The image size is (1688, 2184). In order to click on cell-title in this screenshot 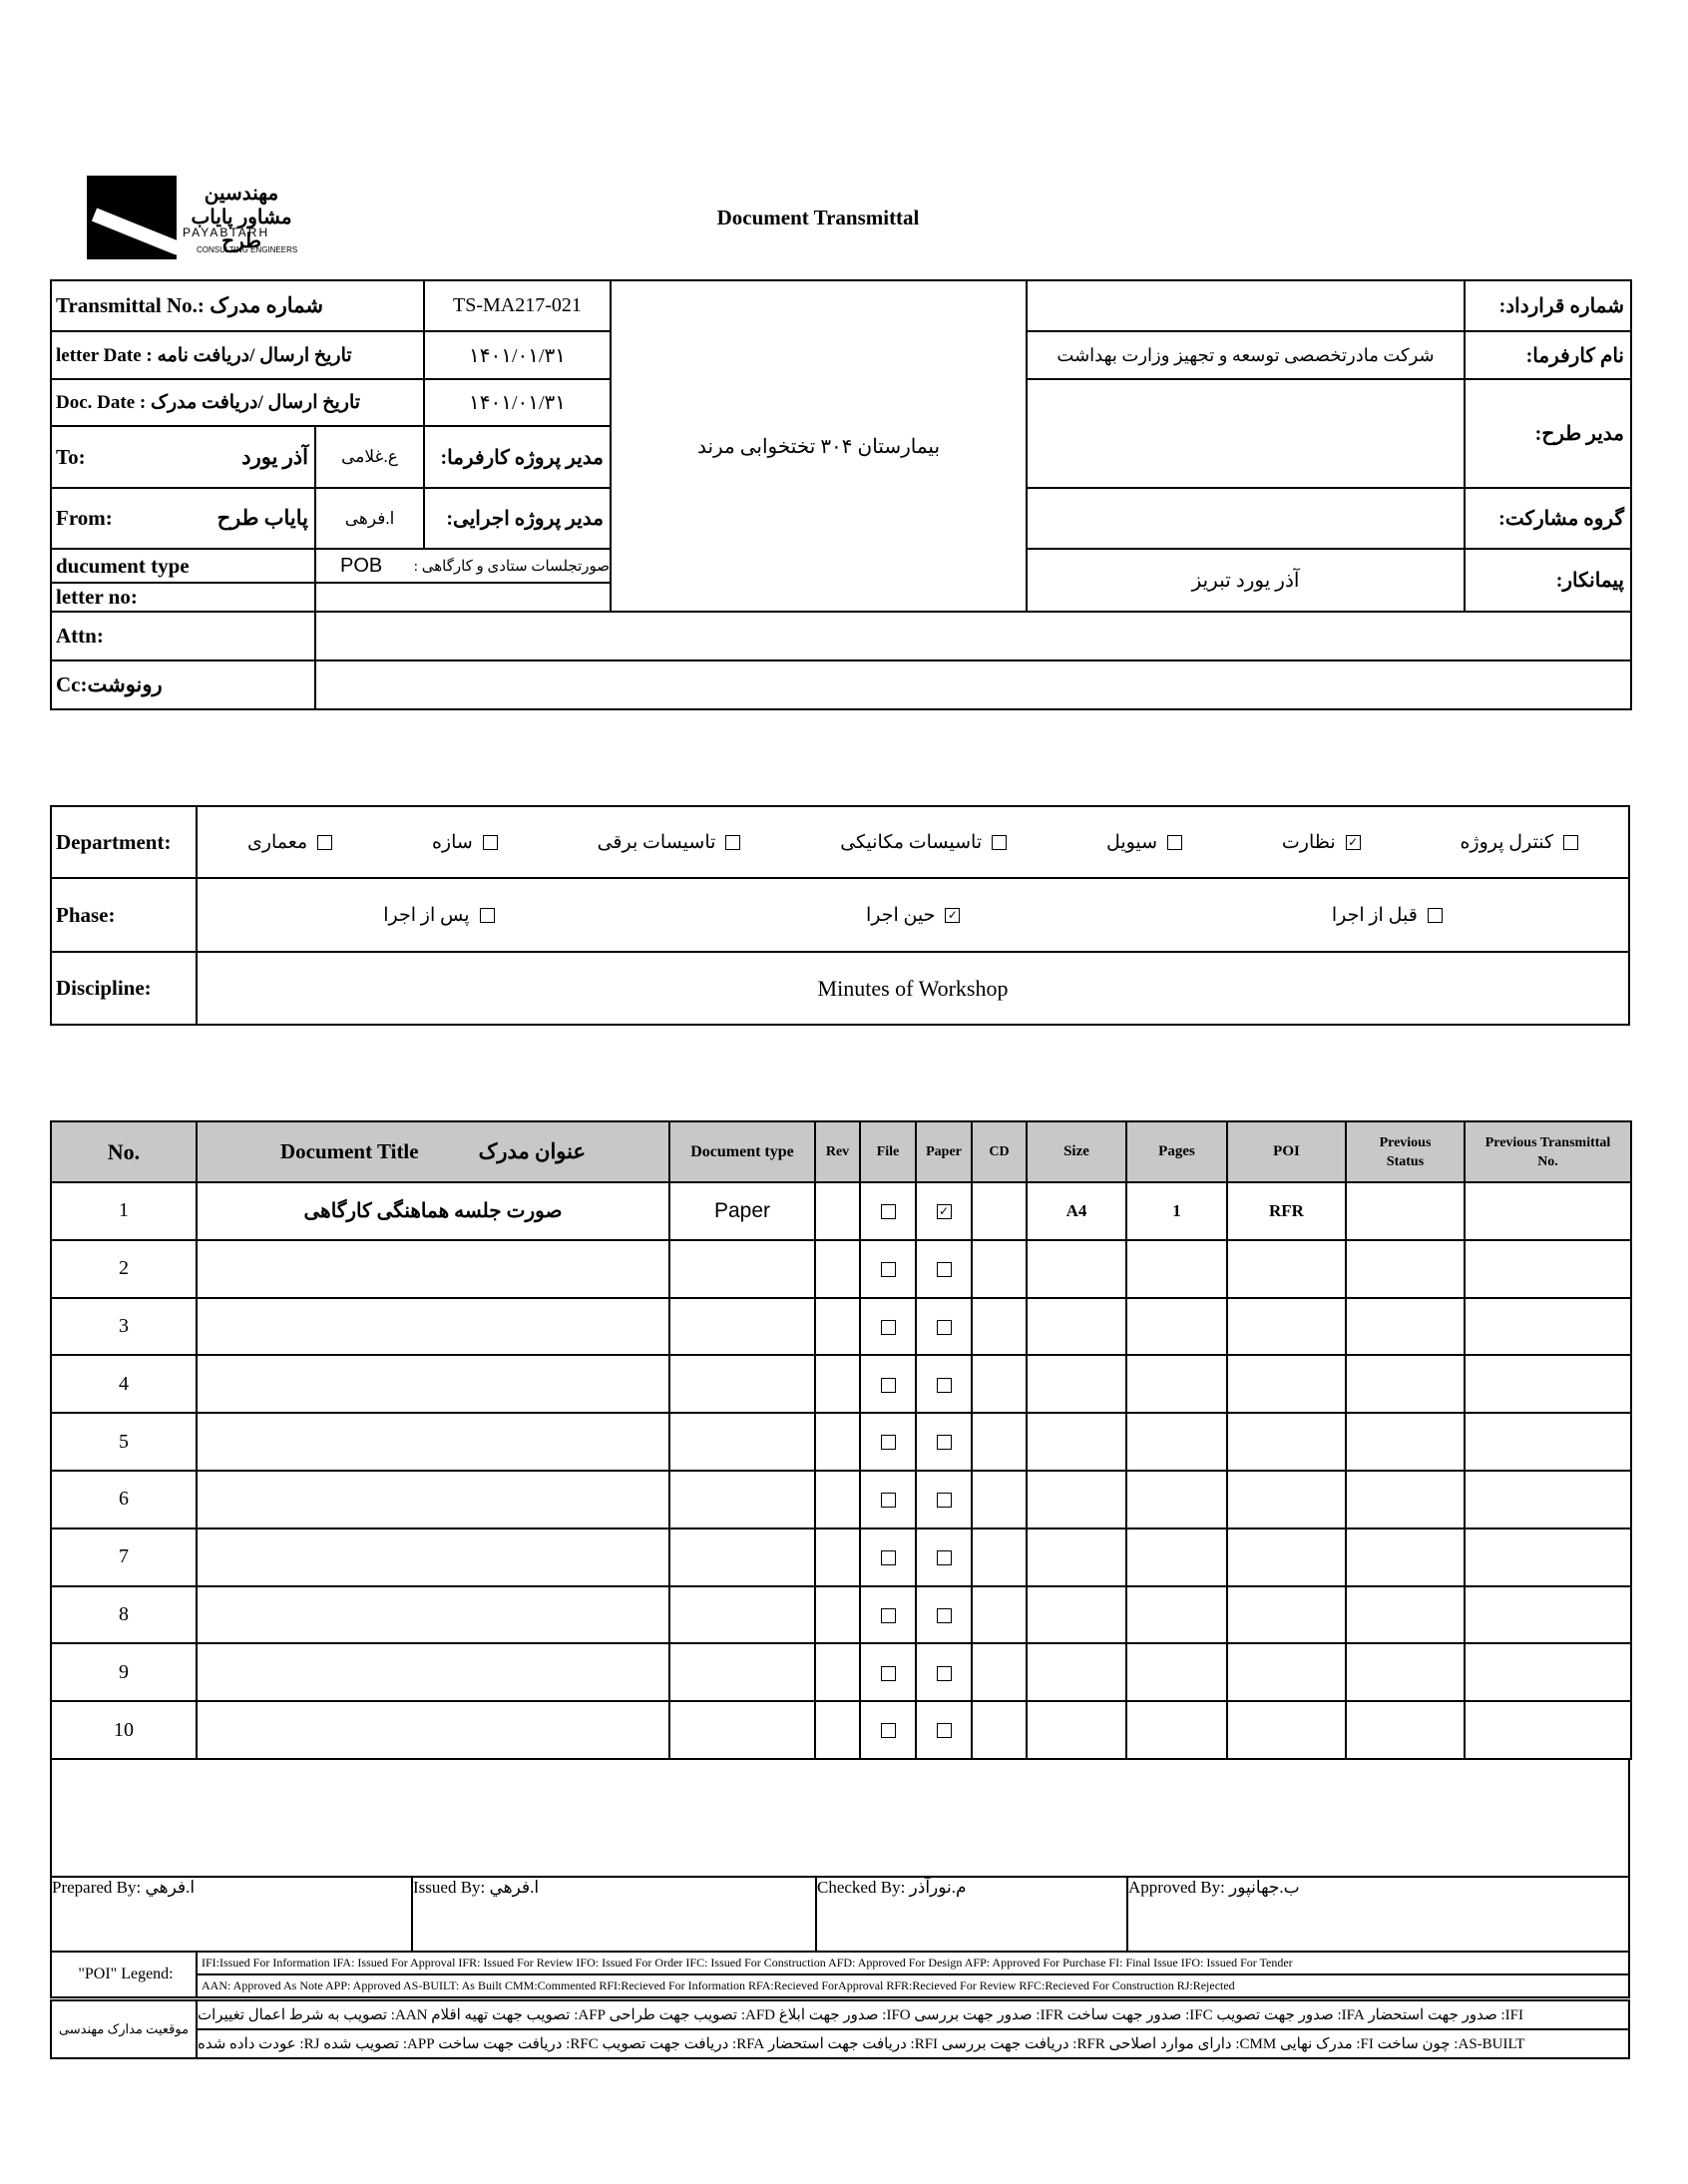, I will do `click(433, 1614)`.